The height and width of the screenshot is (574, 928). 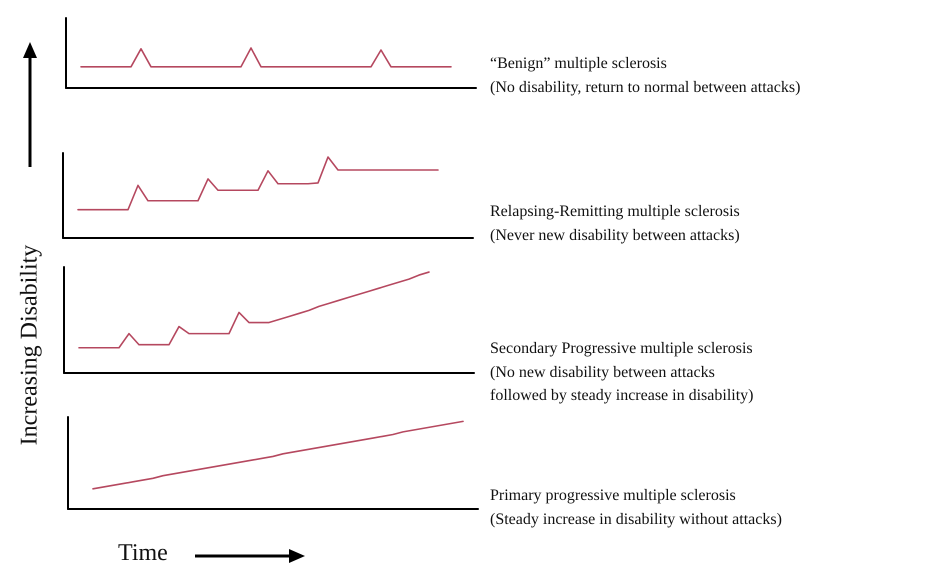 I want to click on text: (No disability, return to normal between attacks), so click(x=645, y=87).